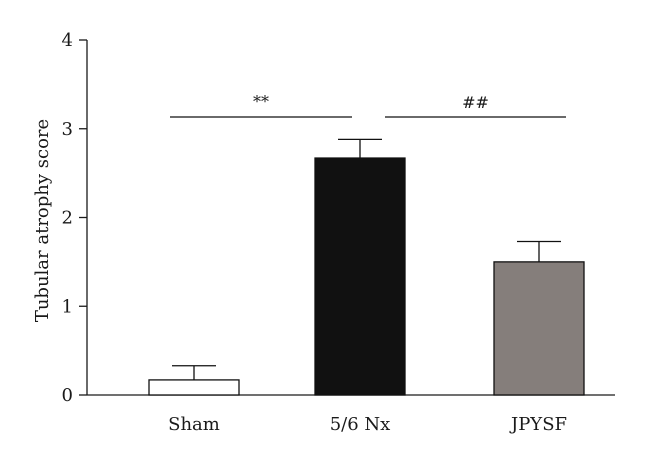  What do you see at coordinates (75, 218) in the screenshot?
I see `y-axis: 0 1 2 3 4` at bounding box center [75, 218].